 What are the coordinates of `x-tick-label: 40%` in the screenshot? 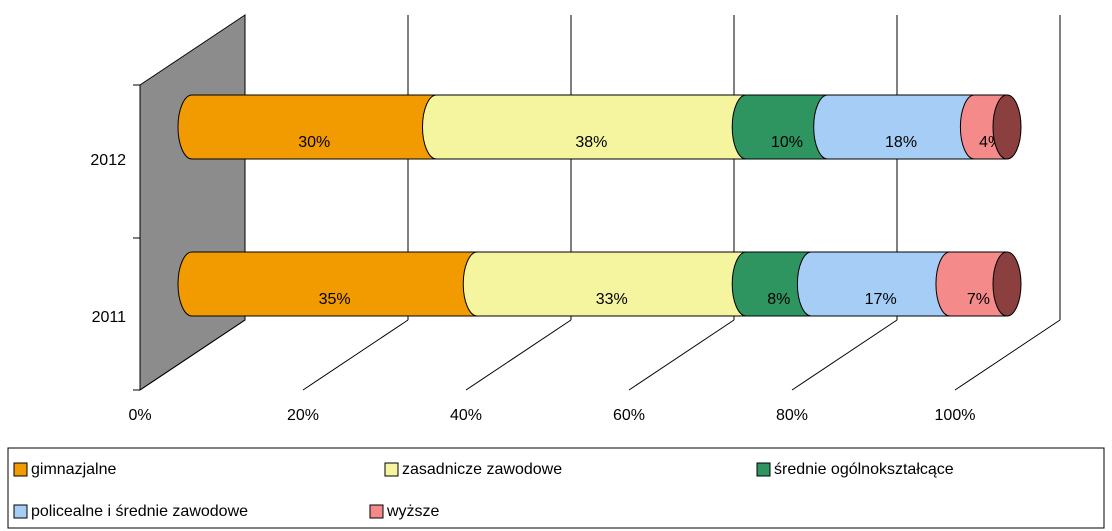 It's located at (466, 415).